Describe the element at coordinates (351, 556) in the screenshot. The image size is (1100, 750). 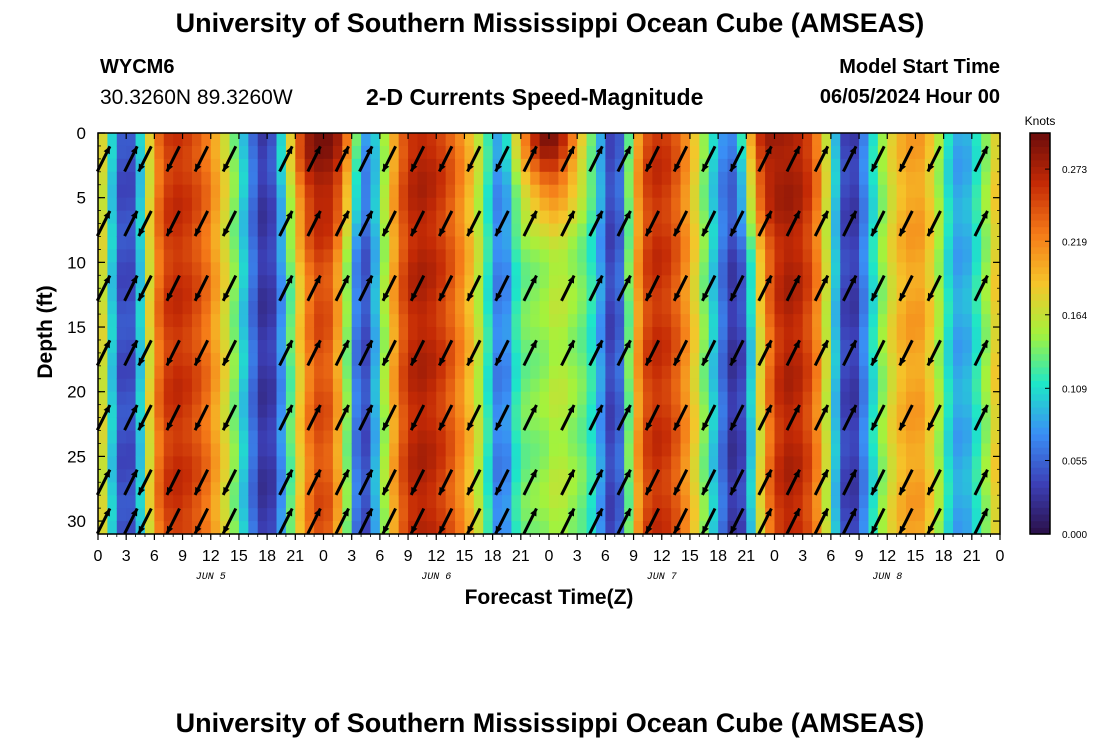
I see `x-tick-label: 3` at that location.